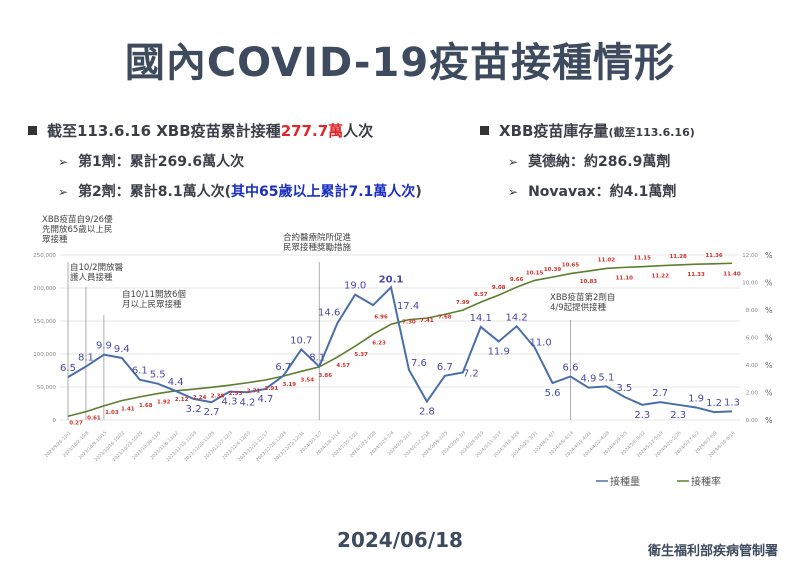 This screenshot has height=566, width=800. What do you see at coordinates (400, 540) in the screenshot?
I see `report-date: 2024/06/18` at bounding box center [400, 540].